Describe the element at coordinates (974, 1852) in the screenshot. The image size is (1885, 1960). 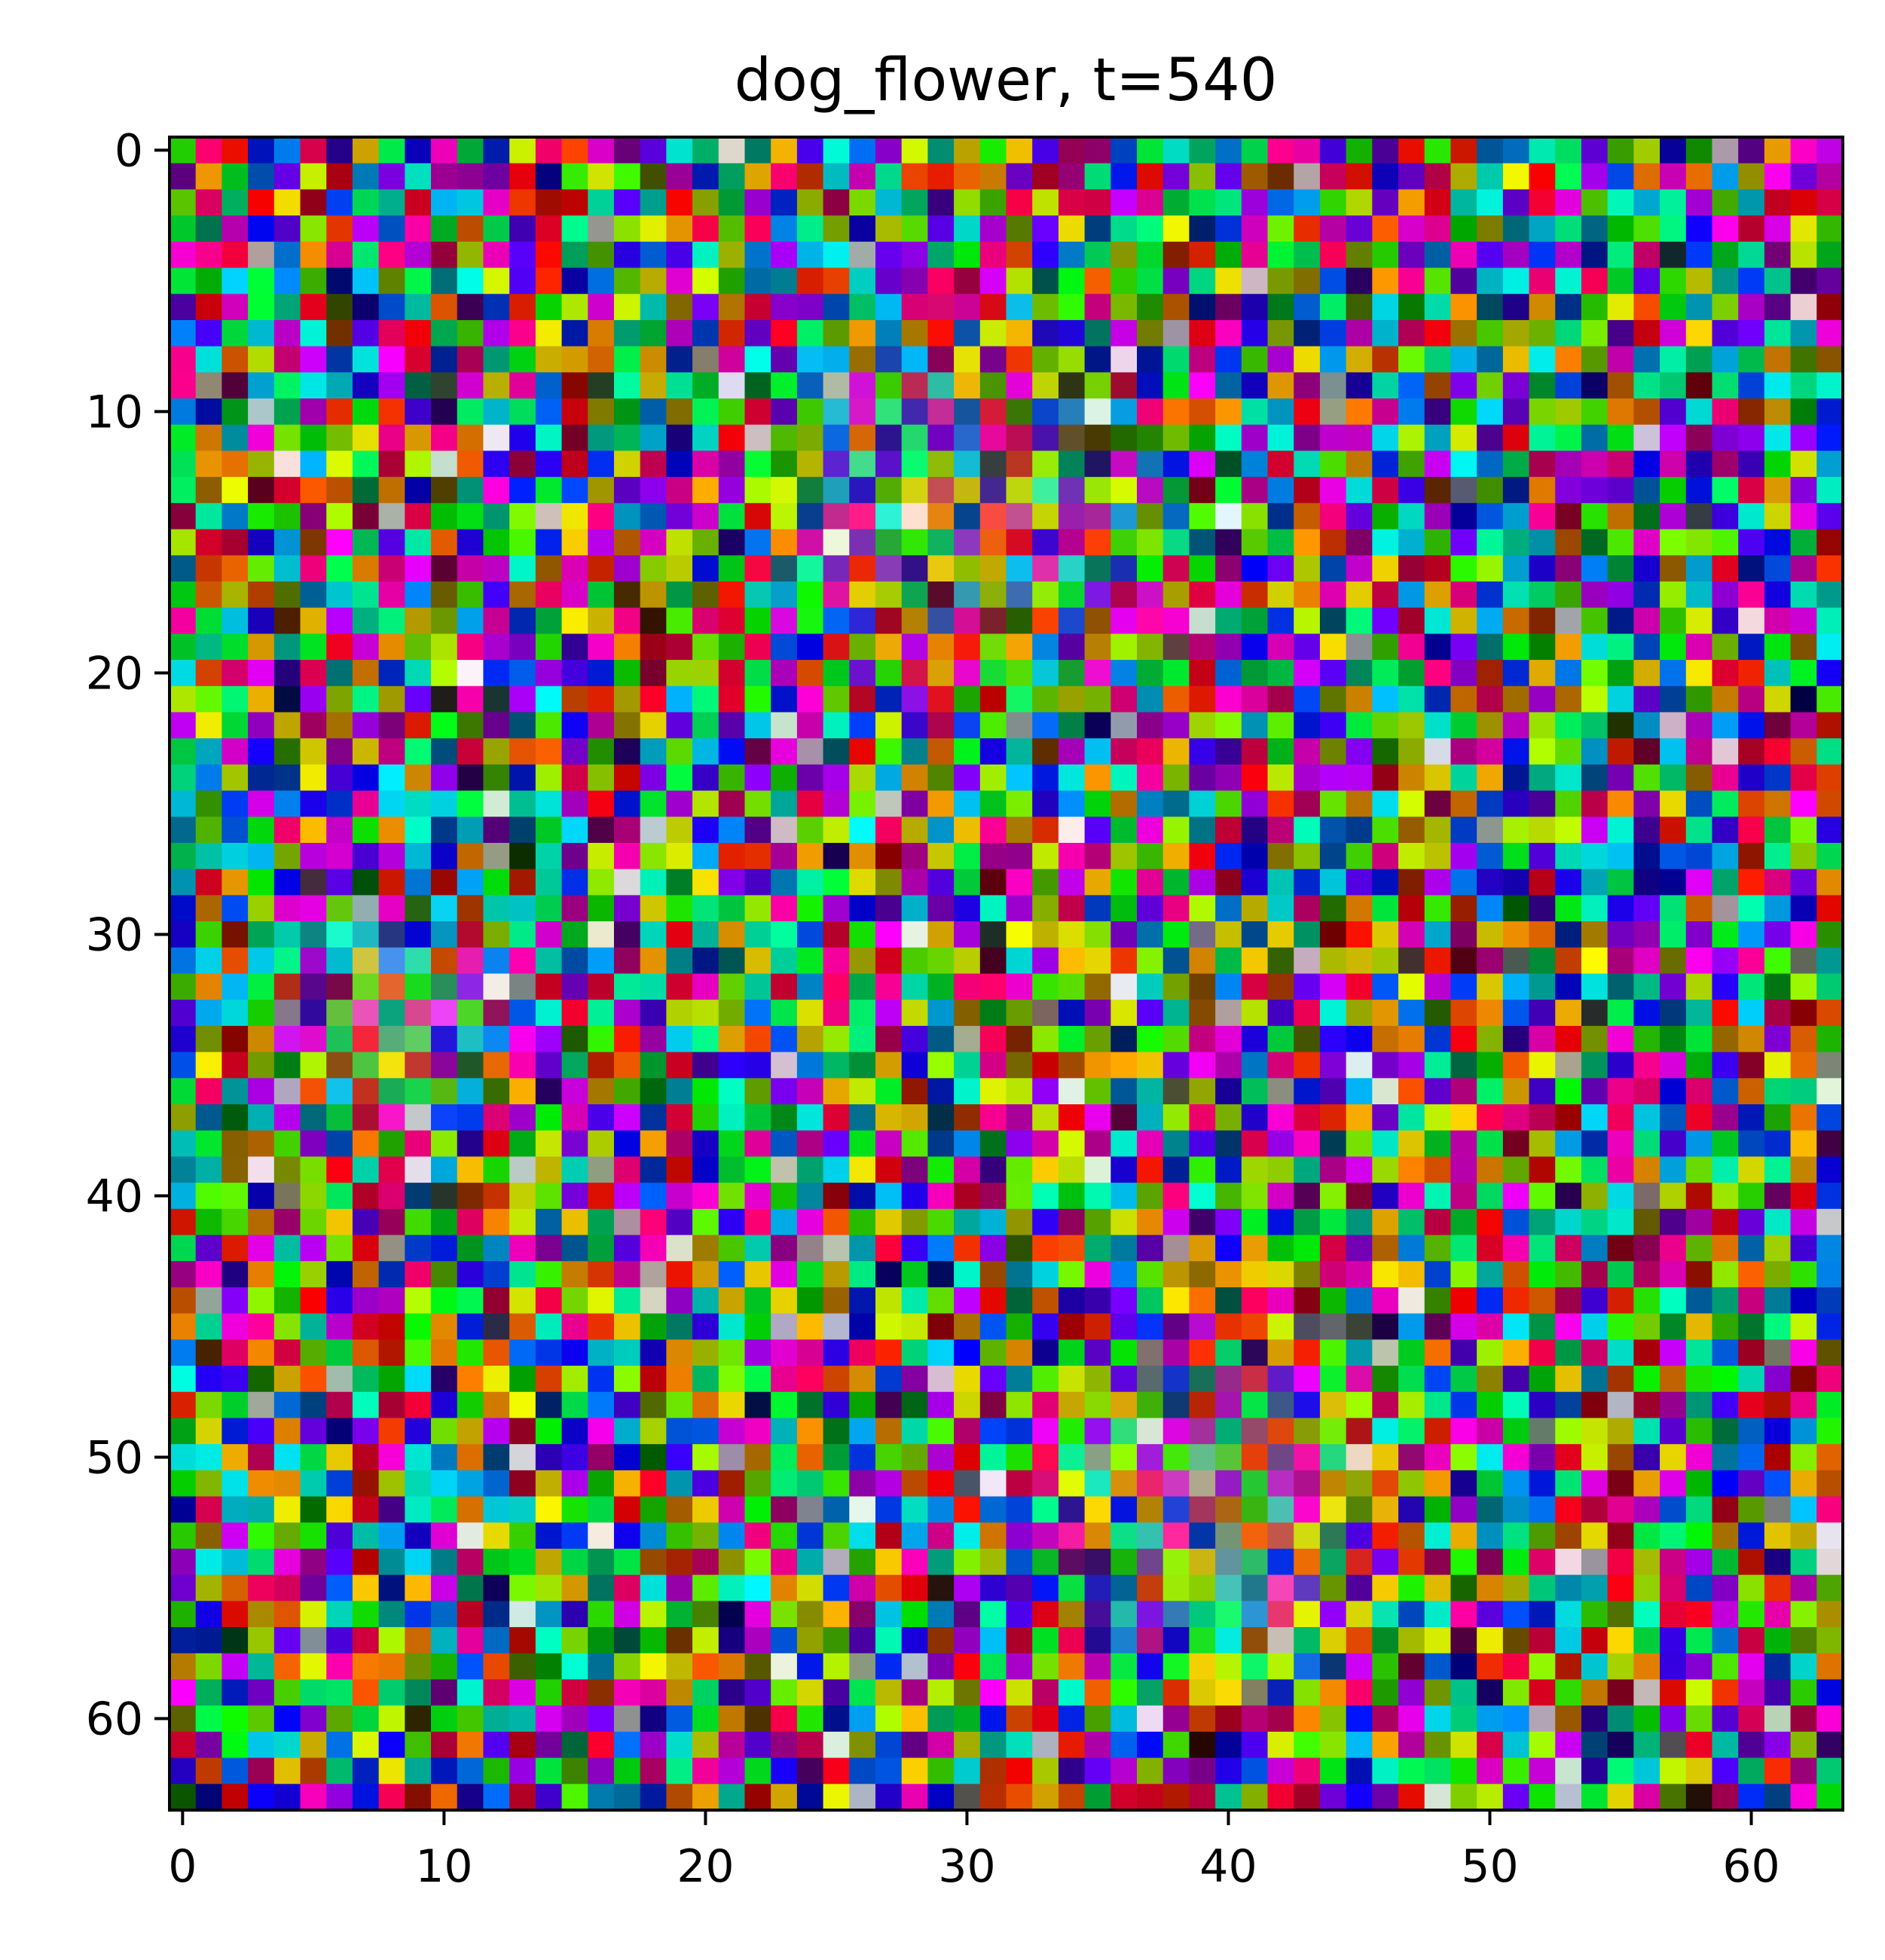
I see `x-axis: 0 10 20 30 40 50 60` at that location.